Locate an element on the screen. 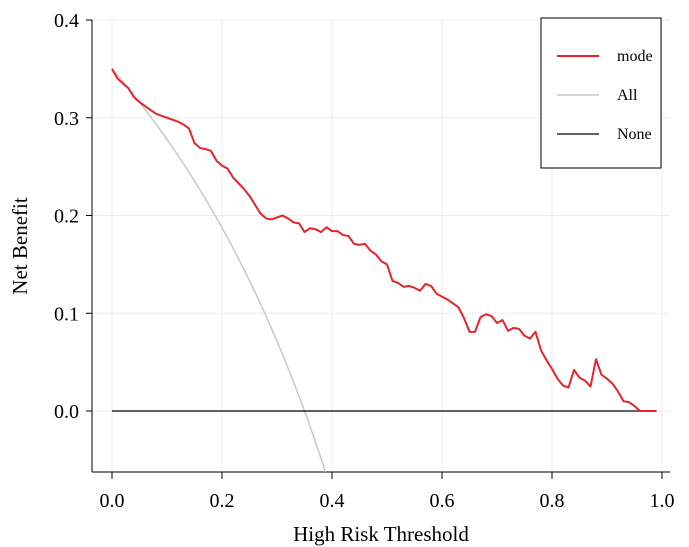 The height and width of the screenshot is (547, 689). legend-box is located at coordinates (601, 93).